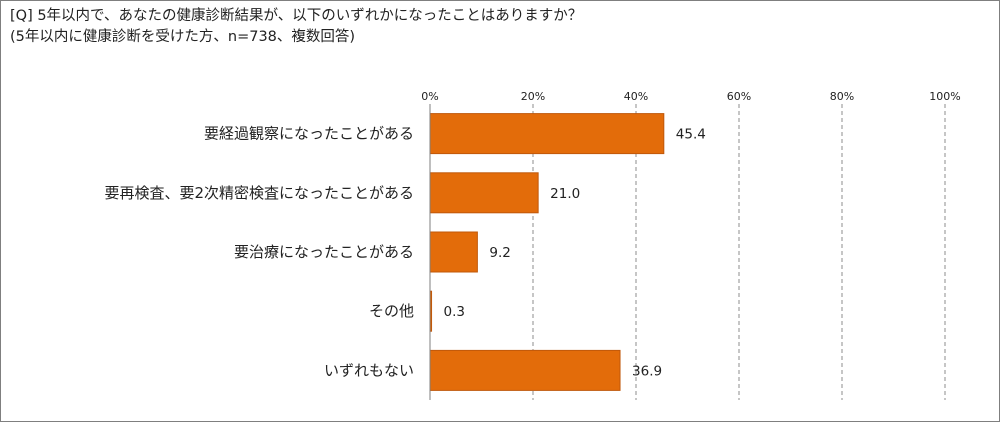  Describe the element at coordinates (391, 311) in the screenshot. I see `category-label: その他` at that location.